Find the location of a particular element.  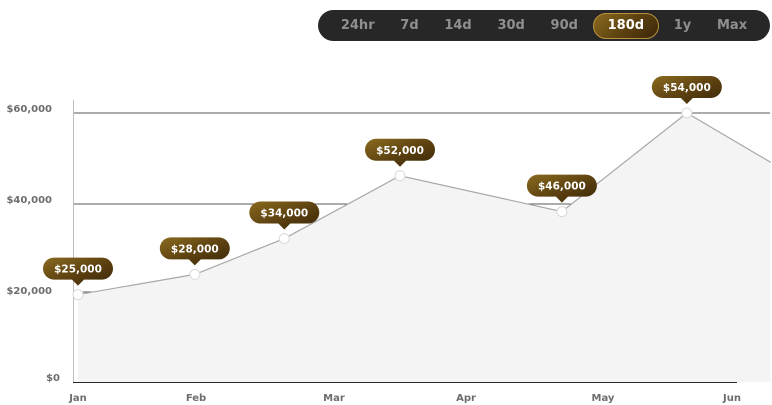

value-label: $54,000 is located at coordinates (686, 90).